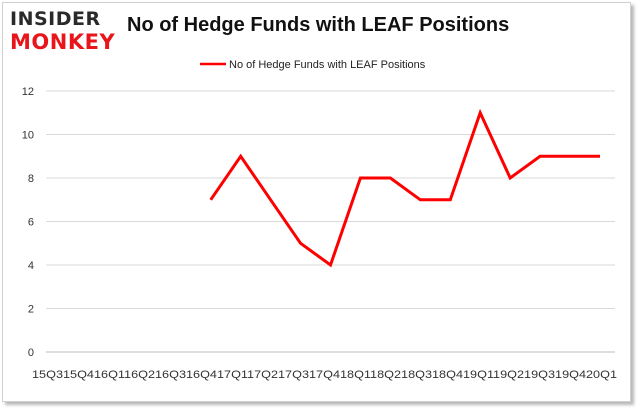 The height and width of the screenshot is (408, 637). I want to click on y-tick-label-6: 6, so click(31, 223).